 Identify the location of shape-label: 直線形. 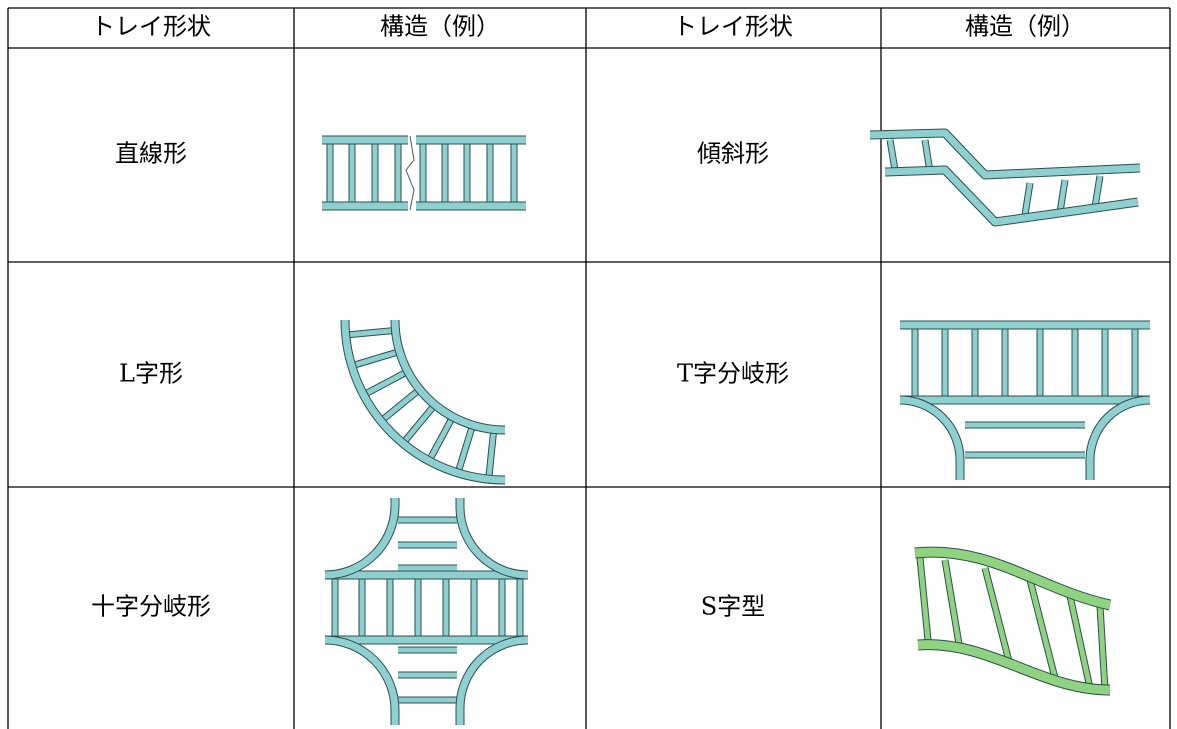
(151, 154).